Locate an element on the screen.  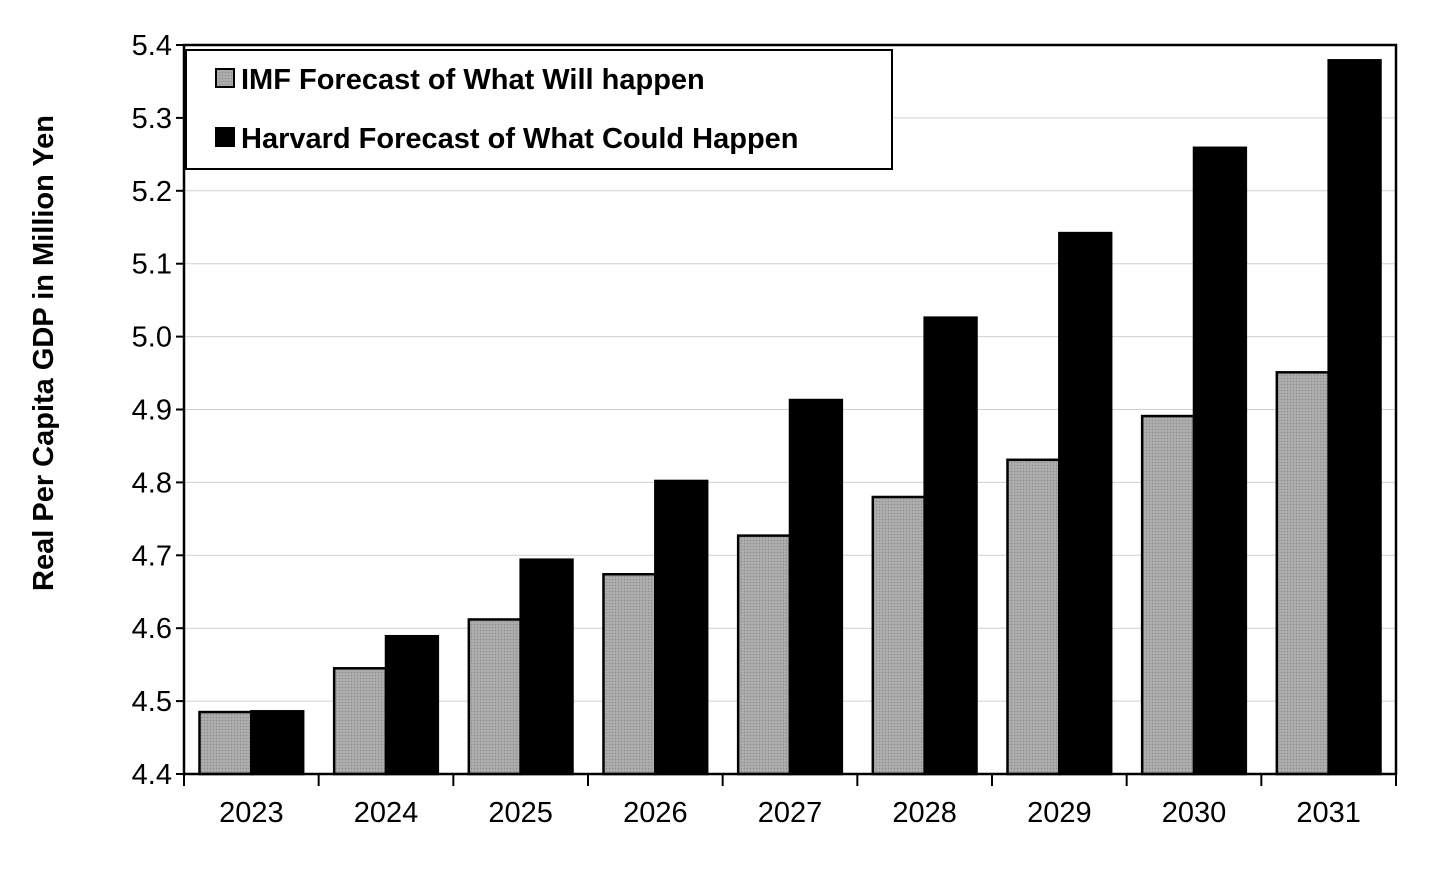
bar-imf-2025 is located at coordinates (494, 697).